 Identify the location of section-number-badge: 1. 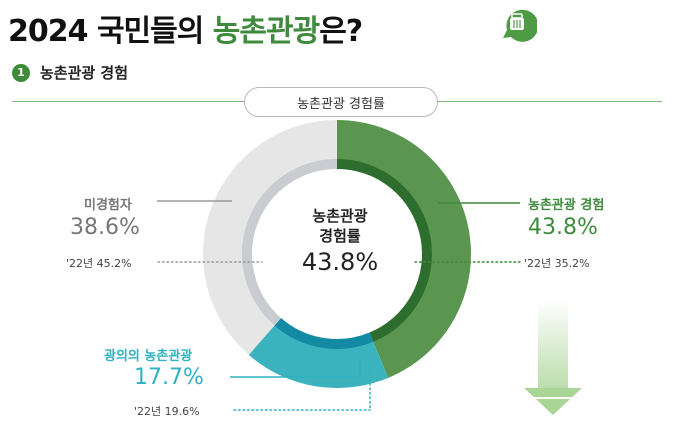
(21, 72).